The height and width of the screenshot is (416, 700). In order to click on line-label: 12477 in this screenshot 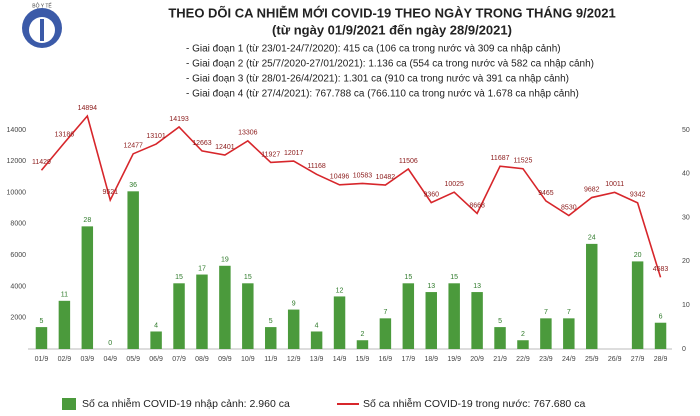, I will do `click(133, 146)`.